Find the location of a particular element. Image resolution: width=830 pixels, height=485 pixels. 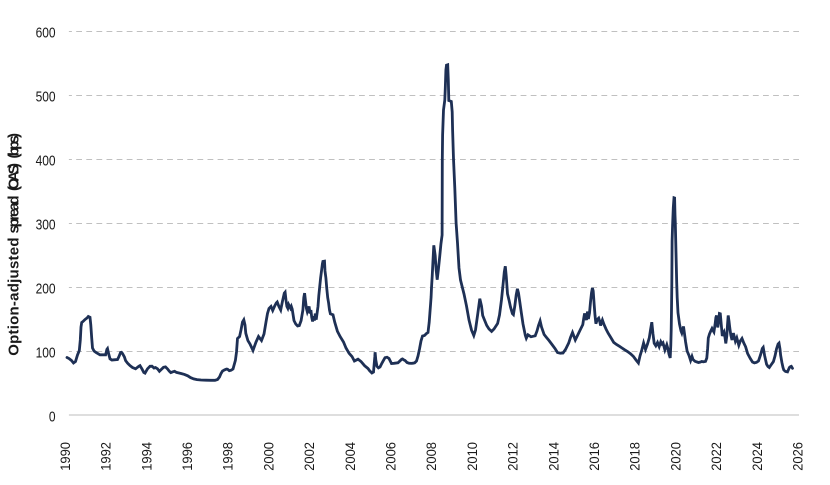

svg-text: 1992 is located at coordinates (106, 456).